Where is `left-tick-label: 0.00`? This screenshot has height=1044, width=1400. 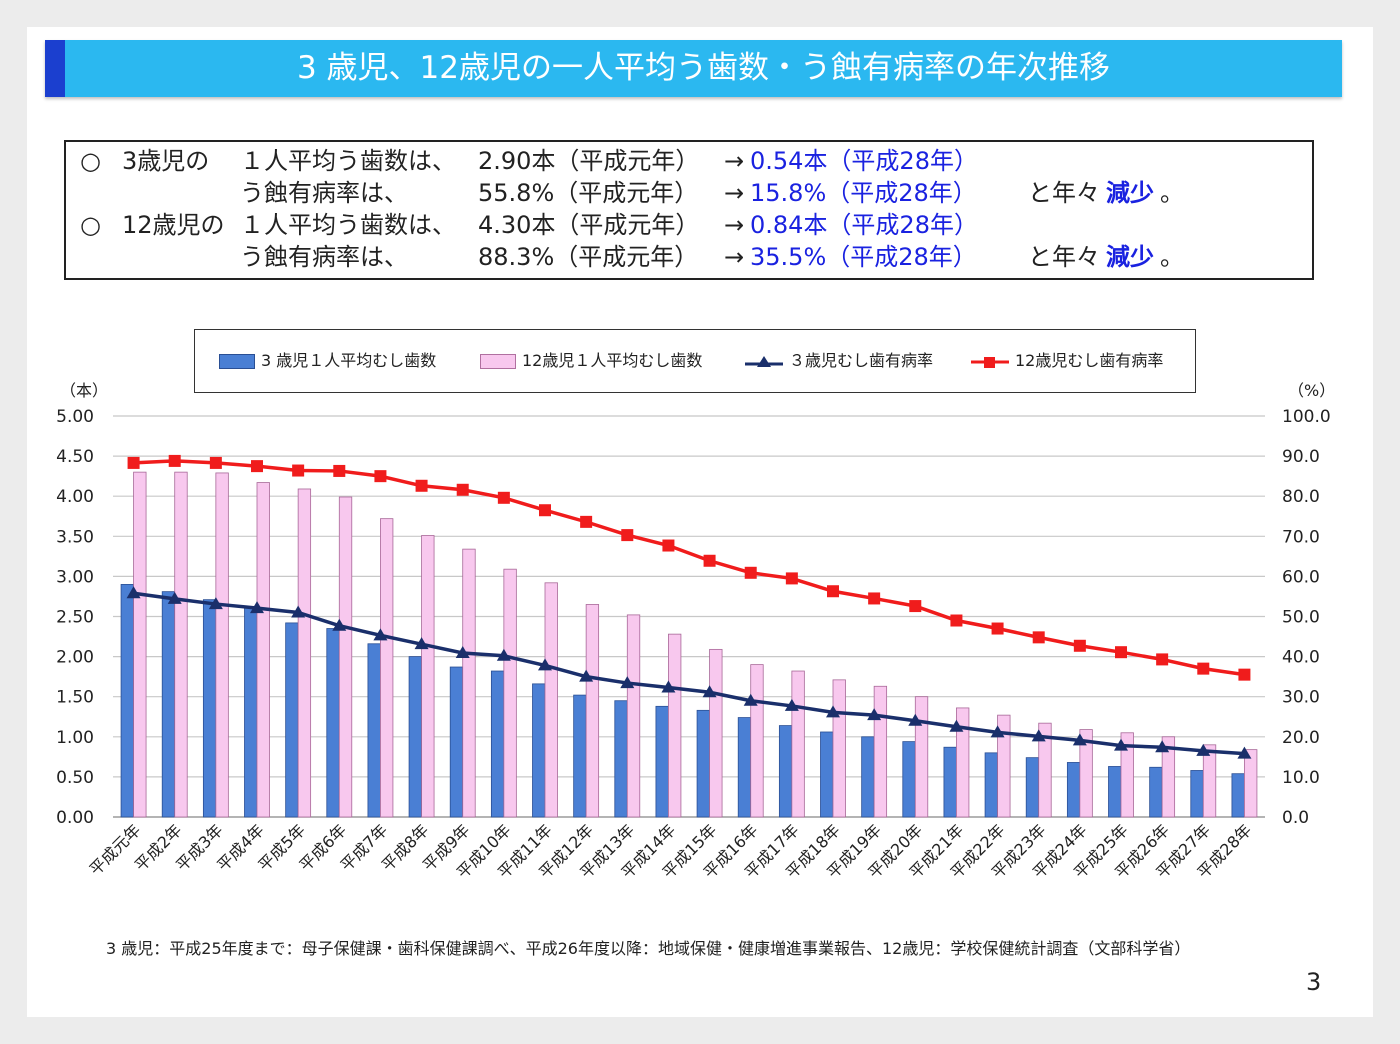
left-tick-label: 0.00 is located at coordinates (75, 818).